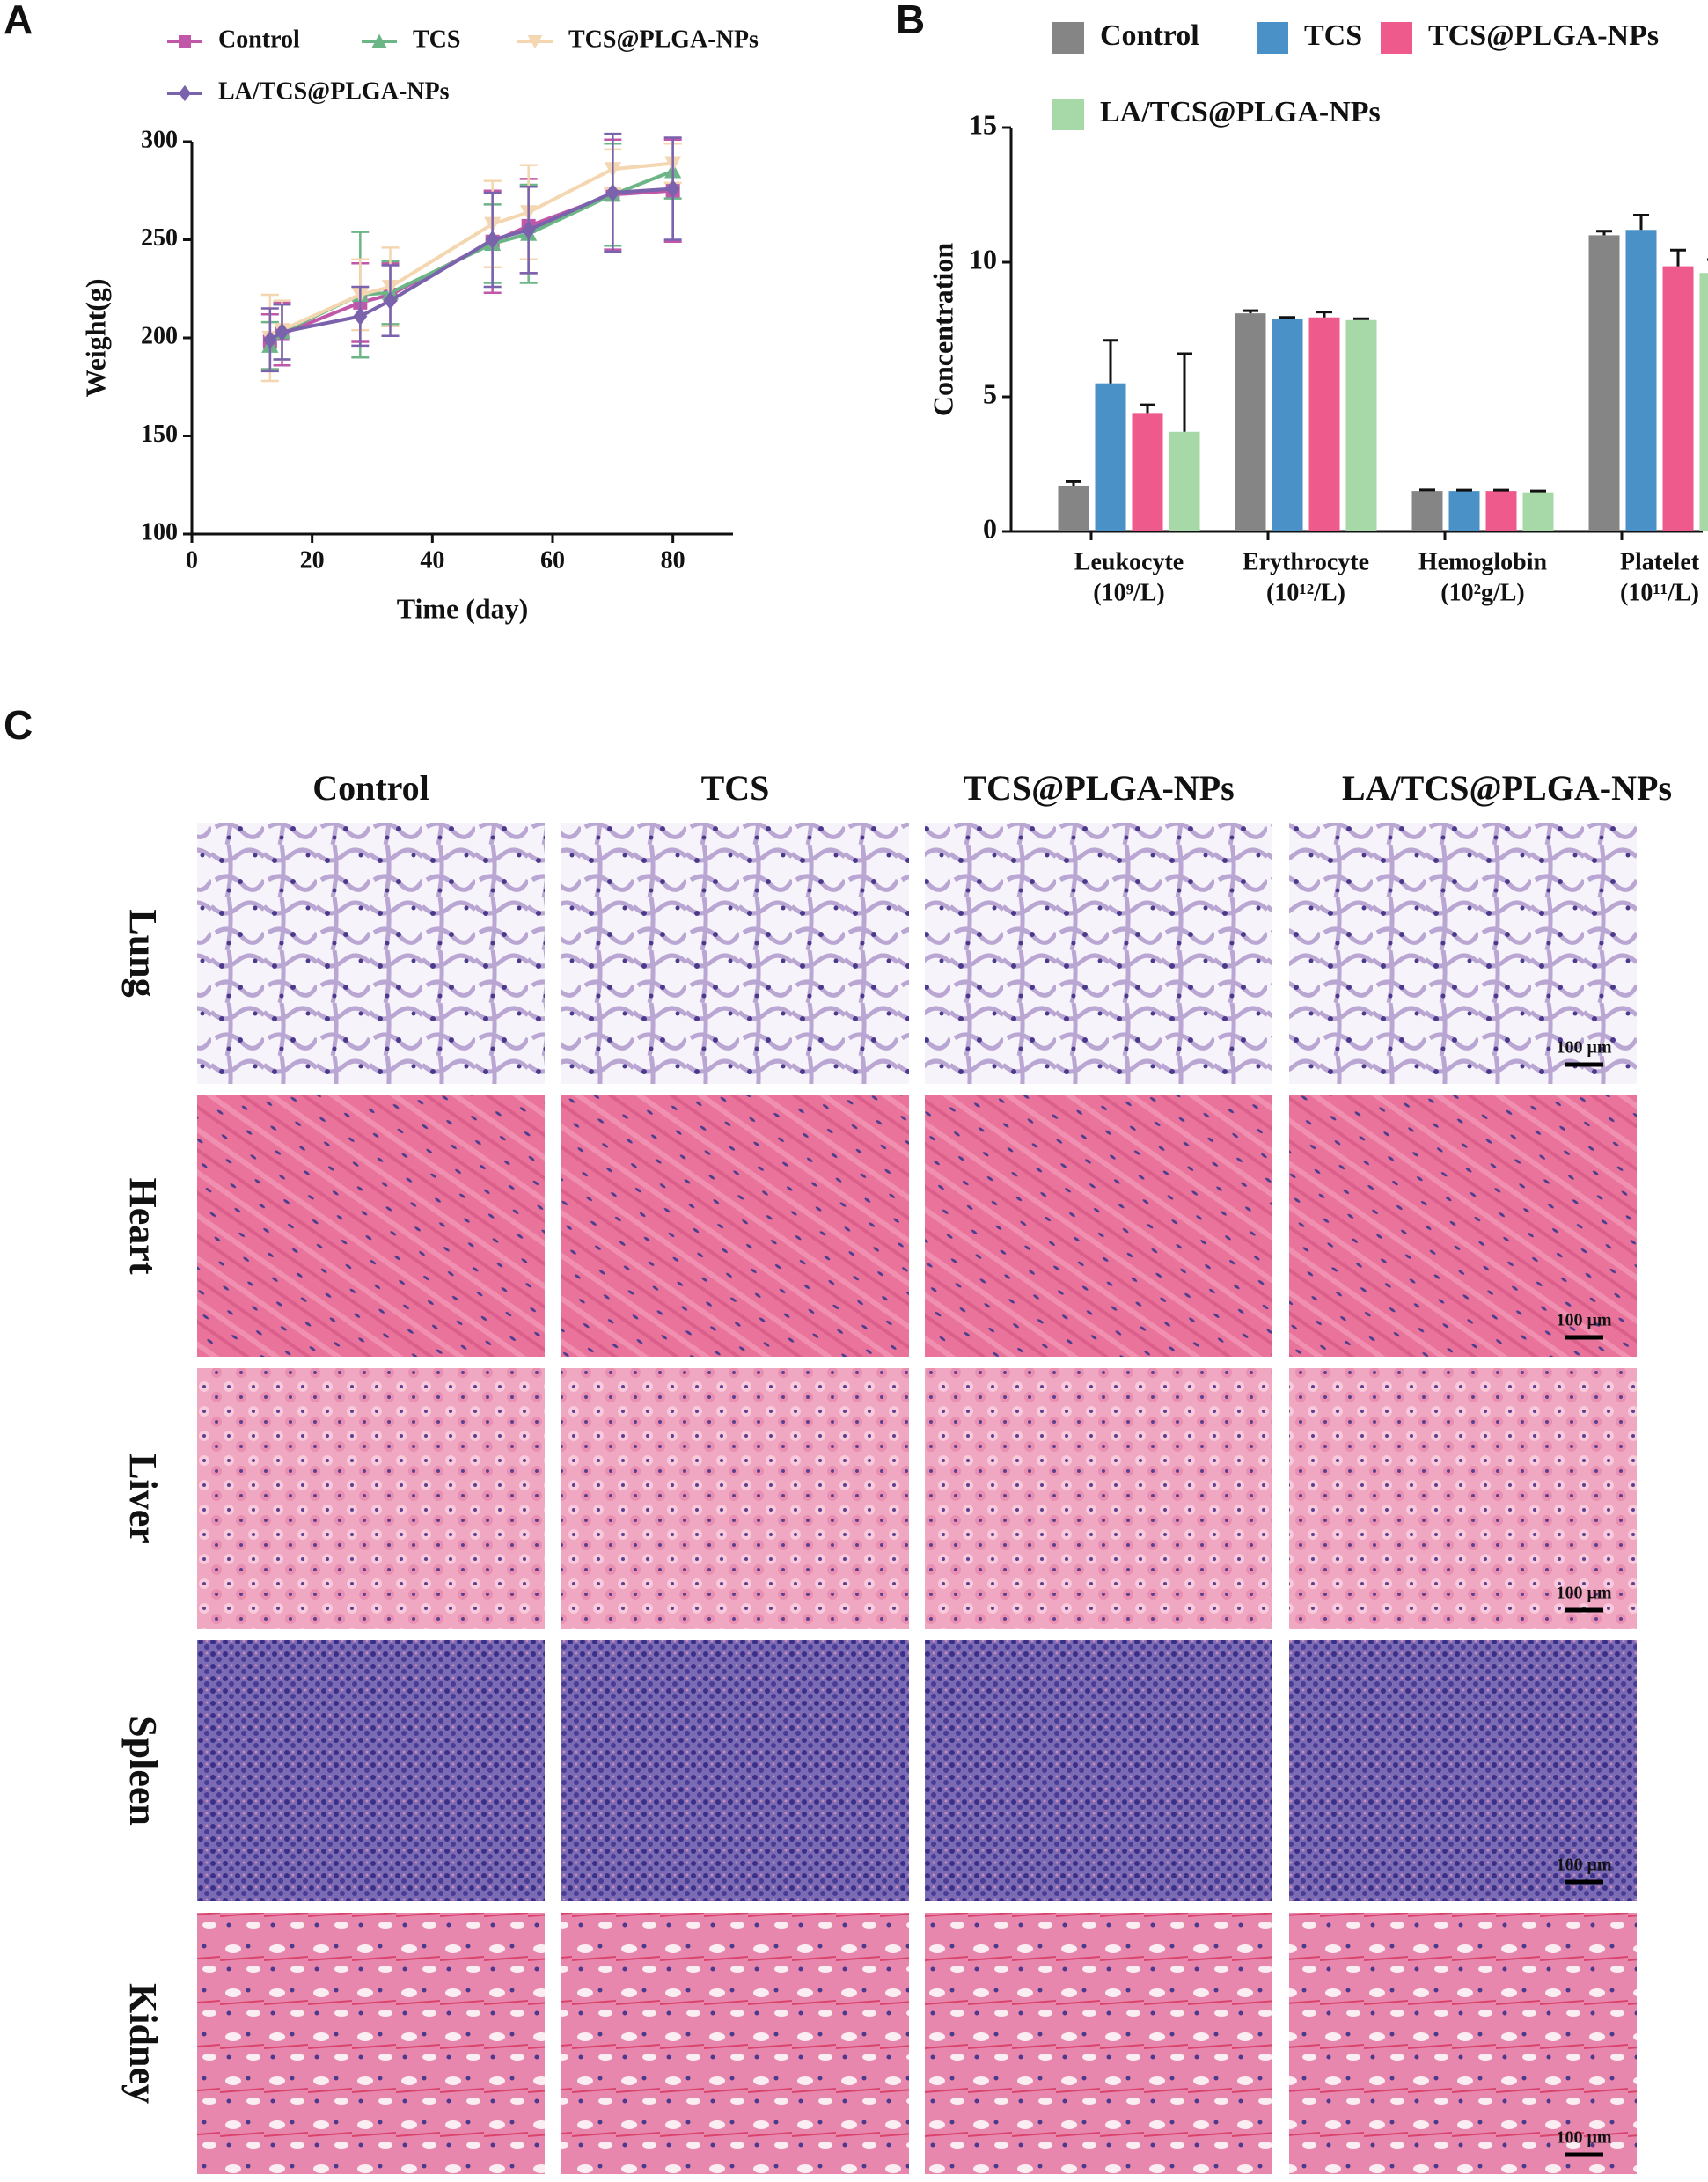 The width and height of the screenshot is (1708, 2182). What do you see at coordinates (18, 725) in the screenshot?
I see `panel-label: C` at bounding box center [18, 725].